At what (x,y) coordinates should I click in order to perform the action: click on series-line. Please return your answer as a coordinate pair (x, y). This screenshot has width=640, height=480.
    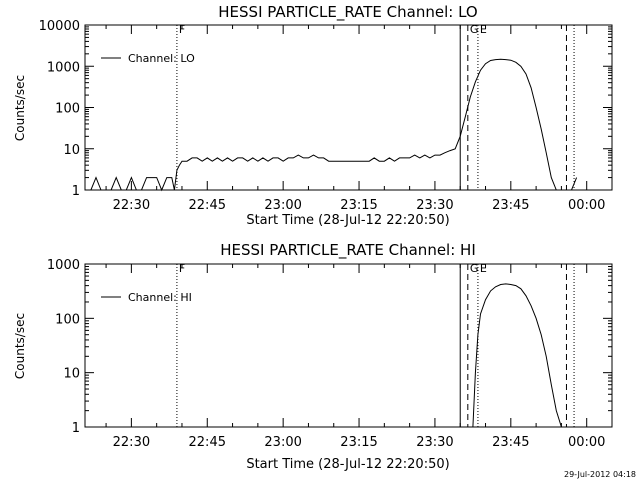
    Looking at the image, I should click on (517, 355).